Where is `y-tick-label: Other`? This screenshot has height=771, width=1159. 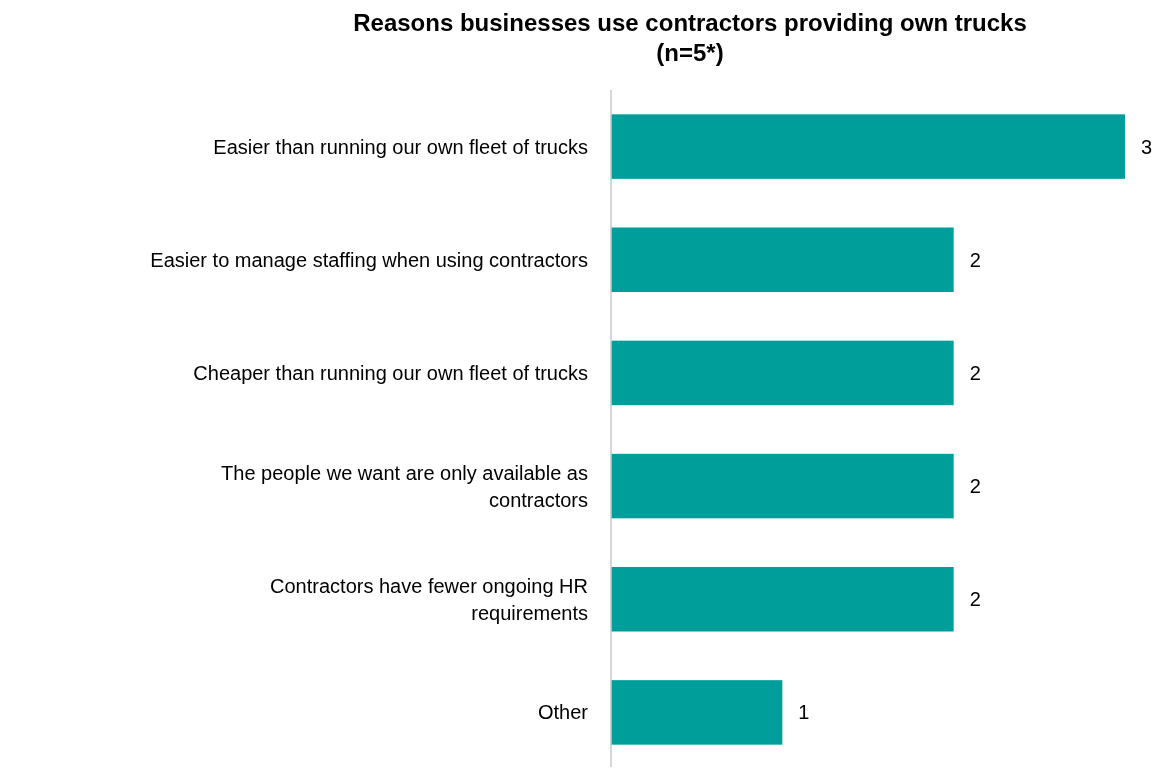
y-tick-label: Other is located at coordinates (563, 712).